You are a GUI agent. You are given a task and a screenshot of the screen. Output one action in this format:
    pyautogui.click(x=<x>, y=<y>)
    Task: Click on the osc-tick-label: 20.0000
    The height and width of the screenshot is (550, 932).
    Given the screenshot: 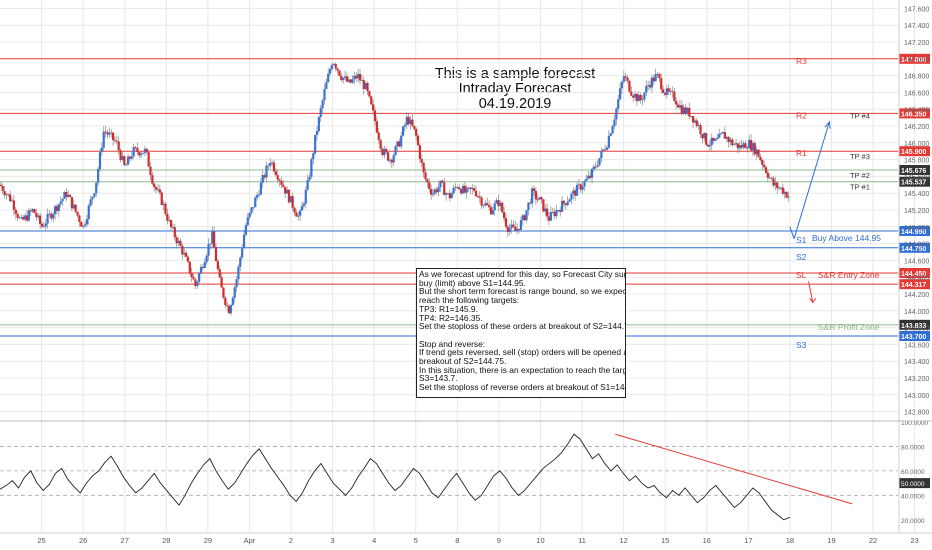 What is the action you would take?
    pyautogui.click(x=913, y=521)
    